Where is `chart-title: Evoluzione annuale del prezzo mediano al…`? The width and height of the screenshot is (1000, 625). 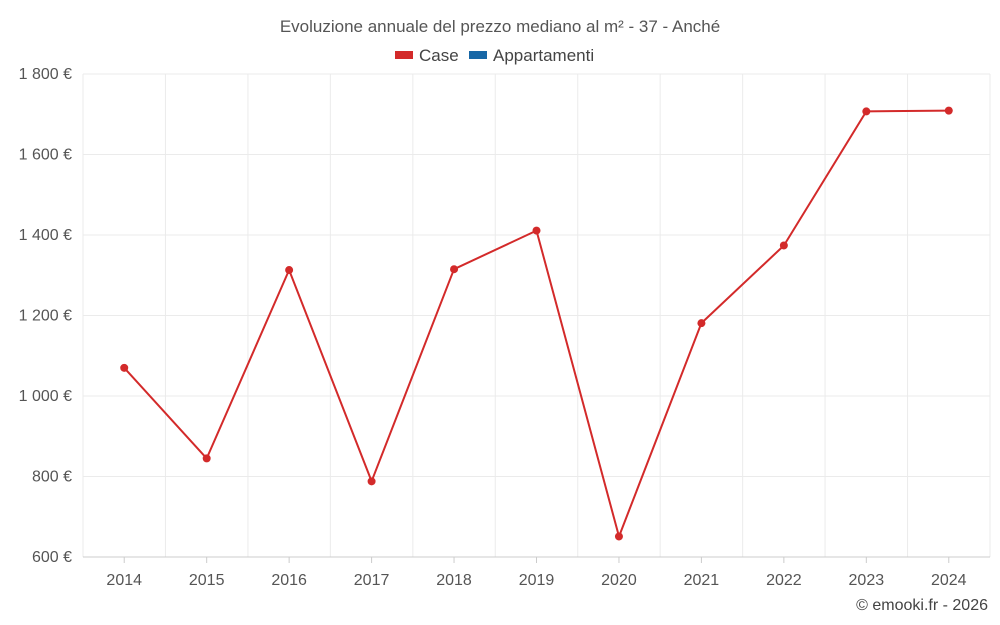
chart-title: Evoluzione annuale del prezzo mediano al… is located at coordinates (500, 26).